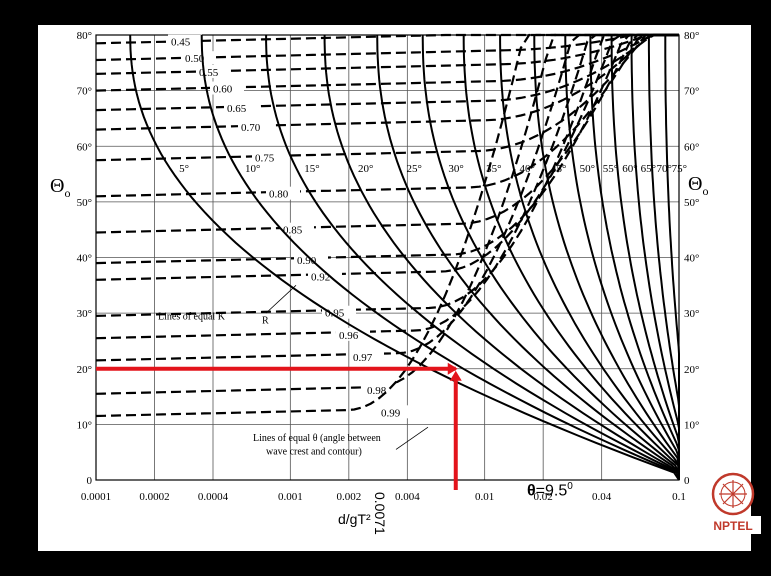 This screenshot has height=576, width=771. What do you see at coordinates (184, 169) in the screenshot?
I see `theta-curve-label: 5°` at bounding box center [184, 169].